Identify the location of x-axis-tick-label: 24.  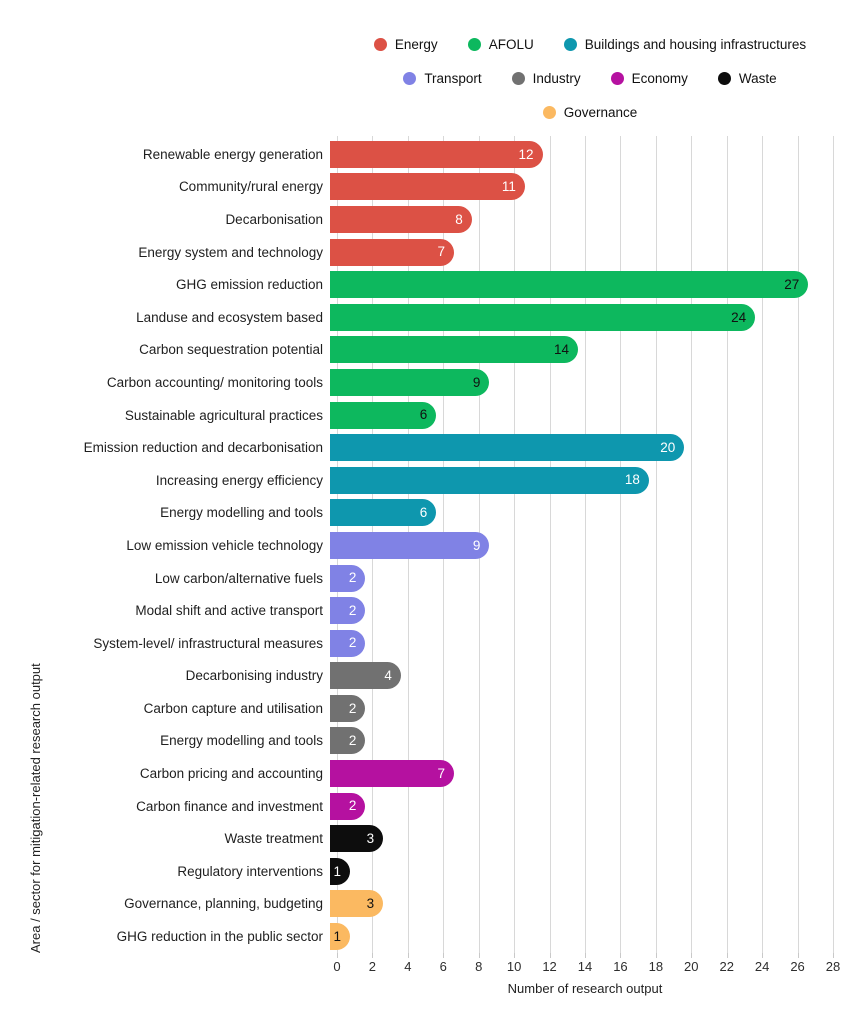
(762, 966).